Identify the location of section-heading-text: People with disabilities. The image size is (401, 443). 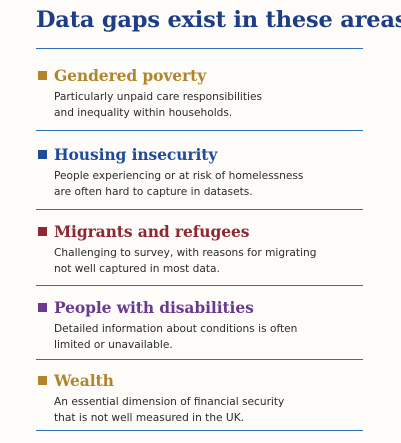
(154, 307).